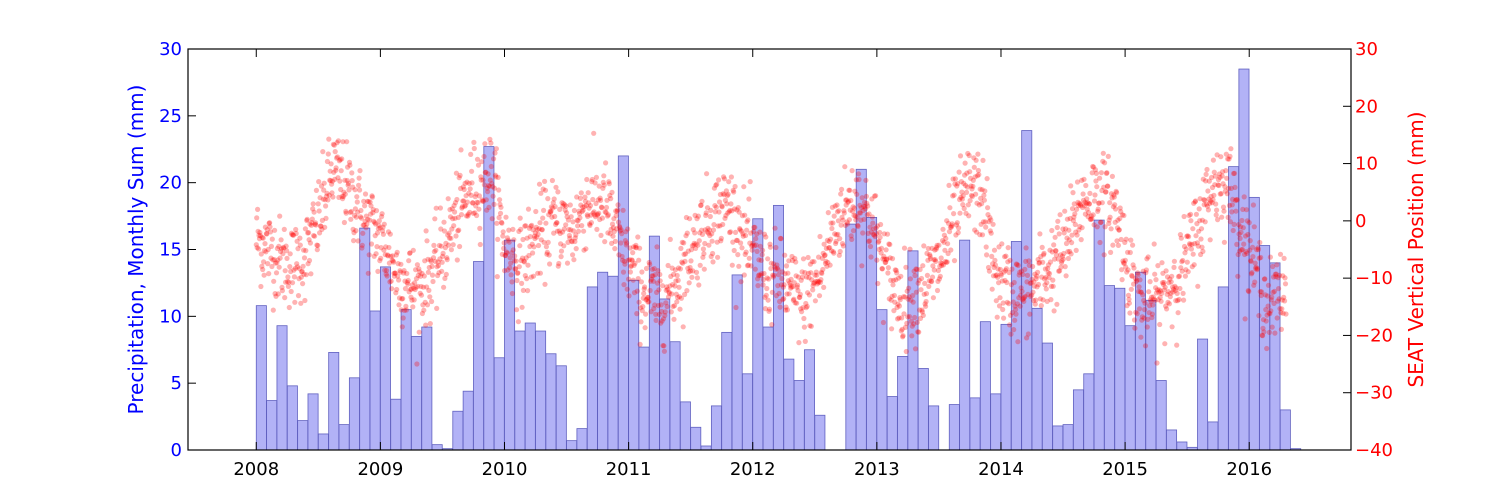 The width and height of the screenshot is (1500, 500). Describe the element at coordinates (1001, 469) in the screenshot. I see `x-tick-label: 2014` at that location.